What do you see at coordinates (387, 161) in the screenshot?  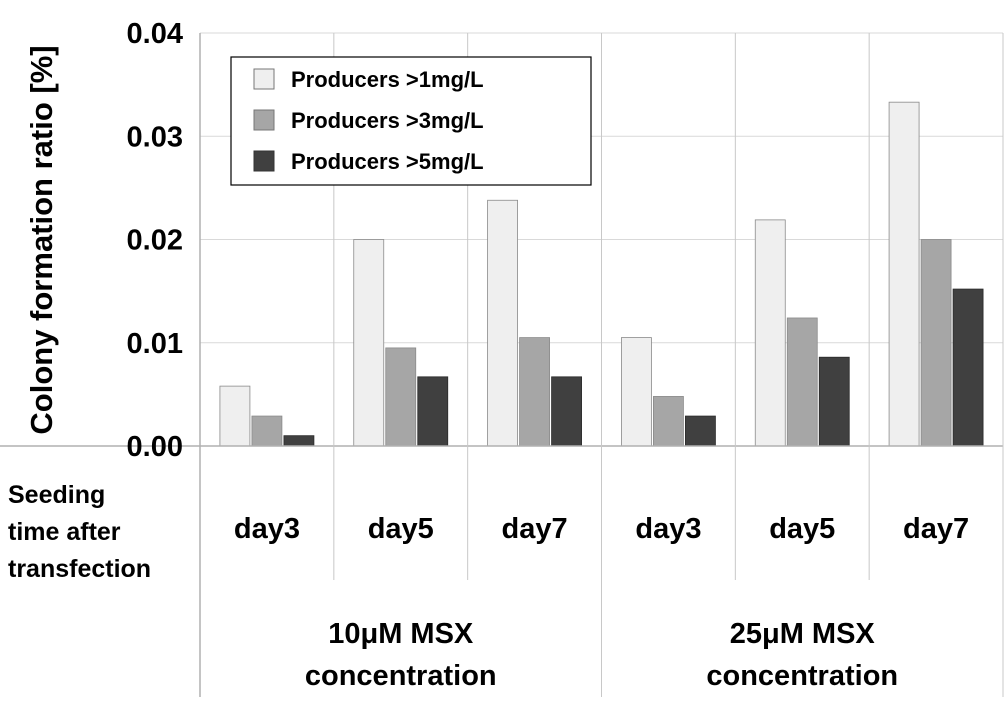 I see `legend-entry-3: Producers >5mg/L` at bounding box center [387, 161].